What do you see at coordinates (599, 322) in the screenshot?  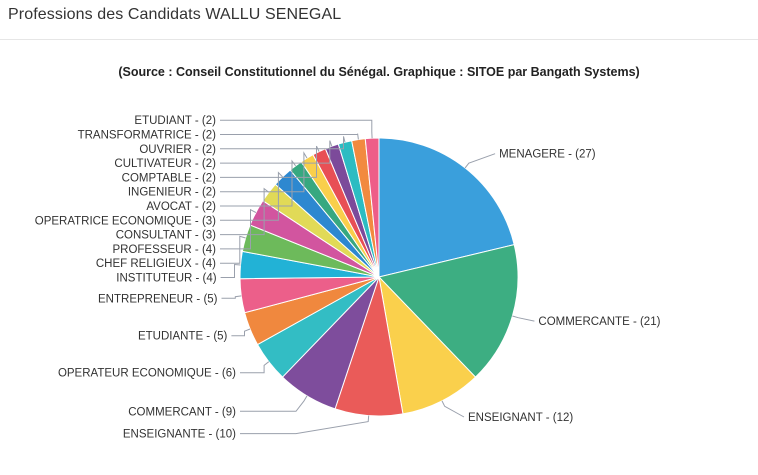 I see `slice-label-commercante: COMMERCANTE - (21)` at bounding box center [599, 322].